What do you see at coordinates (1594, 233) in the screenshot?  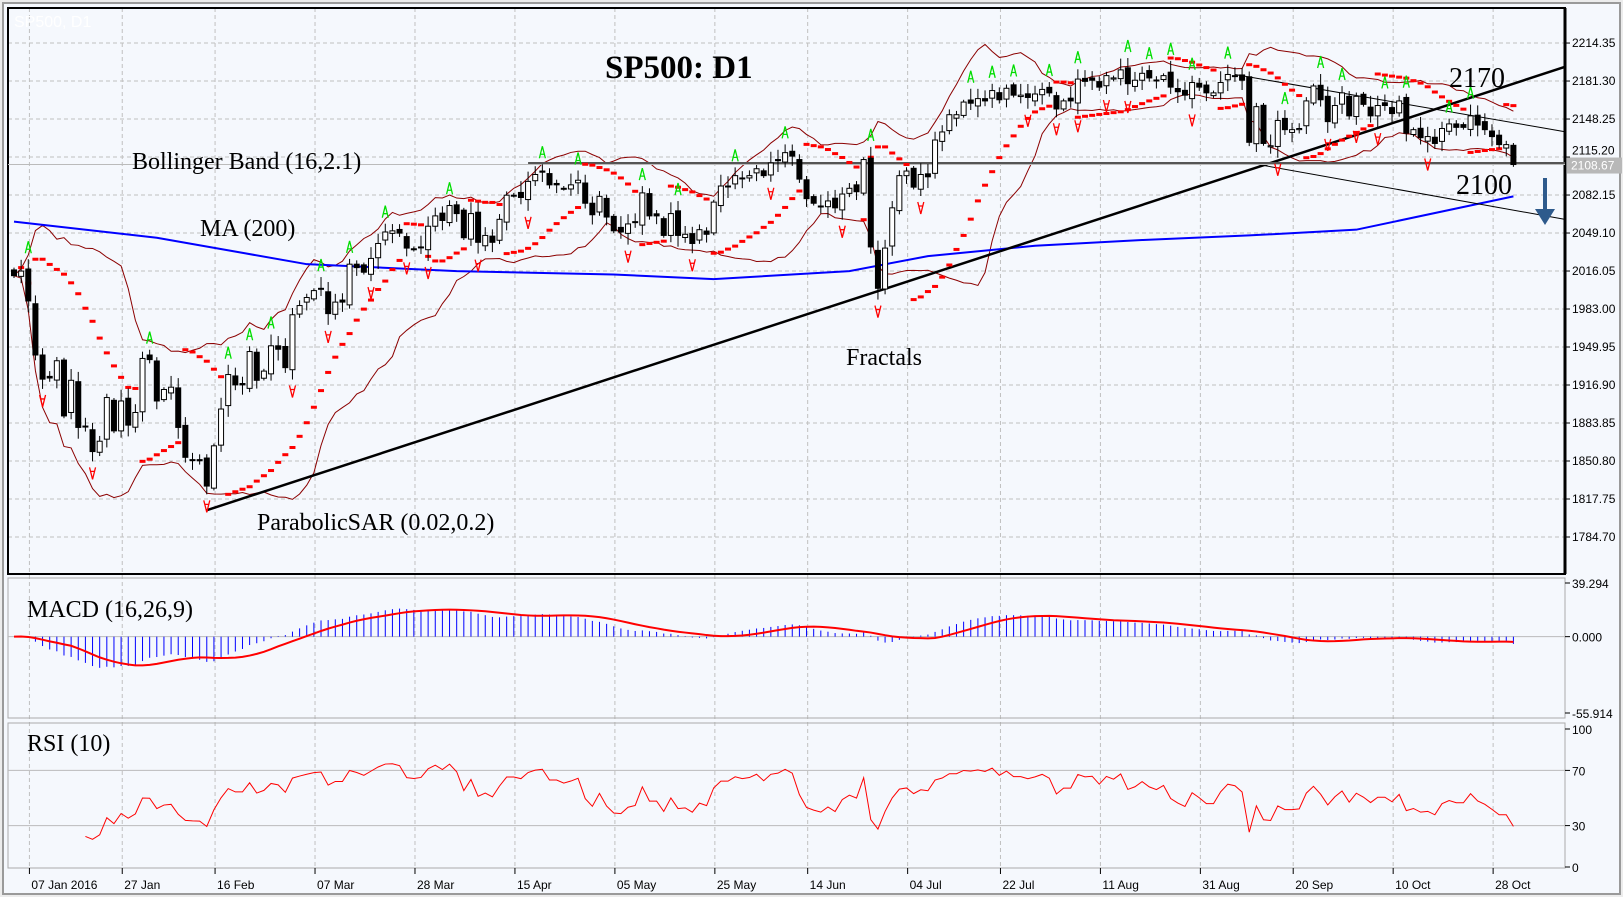 I see `price-tick-label: 2049.10` at bounding box center [1594, 233].